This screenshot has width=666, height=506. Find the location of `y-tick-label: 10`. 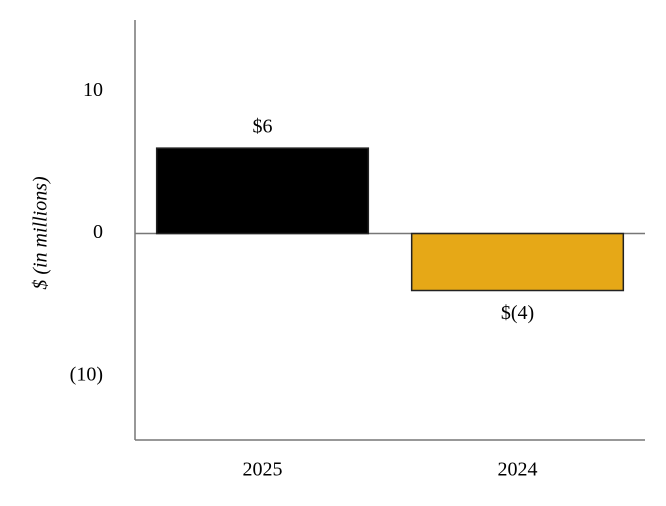

y-tick-label: 10 is located at coordinates (93, 90).